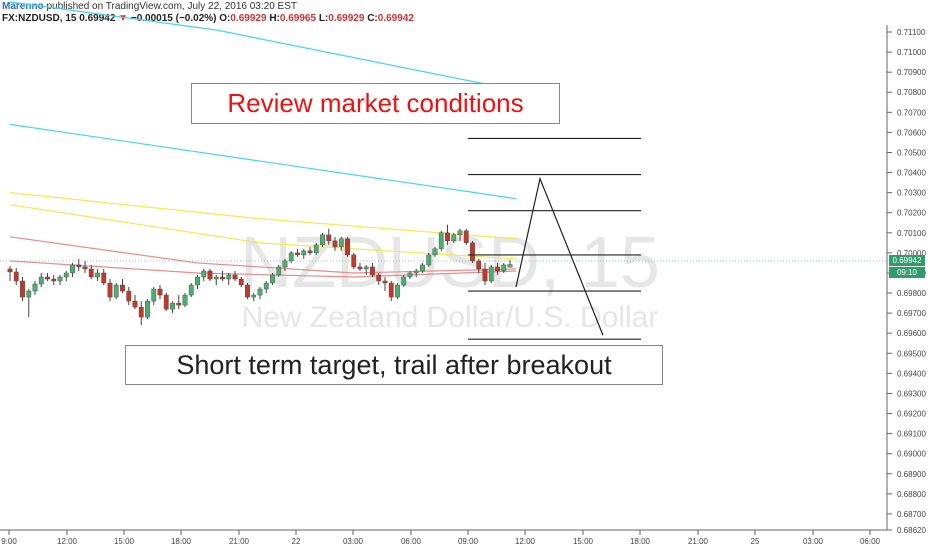 The height and width of the screenshot is (550, 932). I want to click on price-tick-label: 0.70700, so click(911, 112).